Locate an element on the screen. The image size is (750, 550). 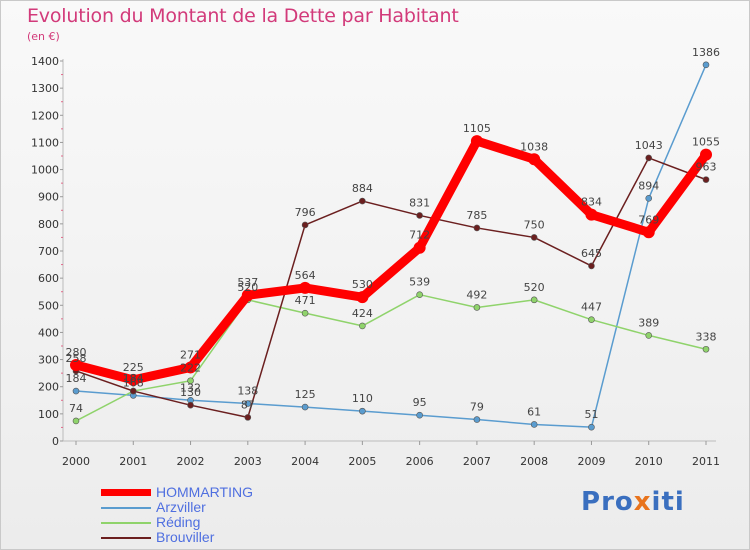
data-label: 796 is located at coordinates (305, 212).